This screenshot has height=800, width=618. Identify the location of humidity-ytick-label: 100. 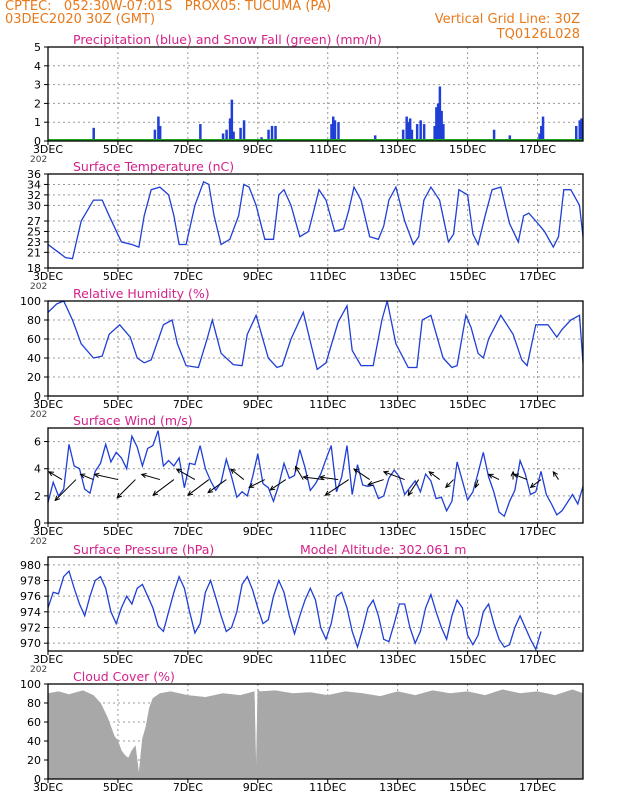
(30, 301).